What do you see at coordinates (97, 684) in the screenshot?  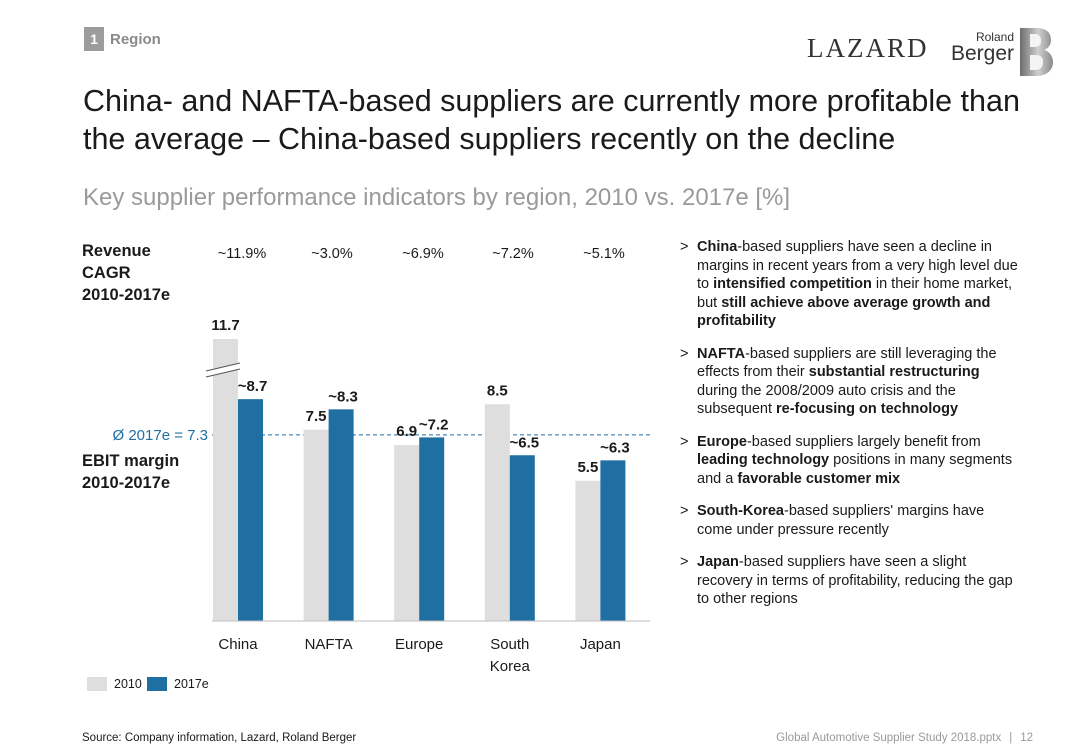 I see `legend-swatch-2010` at bounding box center [97, 684].